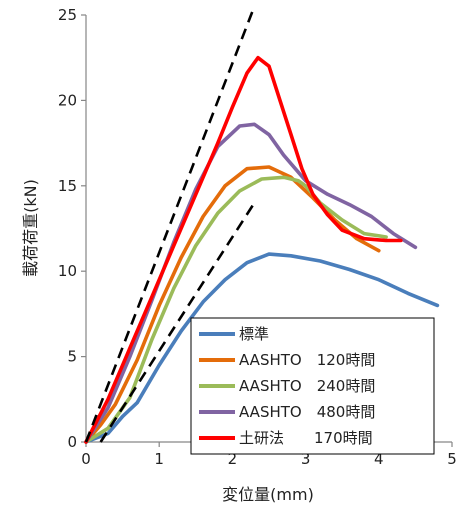  Describe the element at coordinates (159, 459) in the screenshot. I see `x-tick-label: 1` at that location.